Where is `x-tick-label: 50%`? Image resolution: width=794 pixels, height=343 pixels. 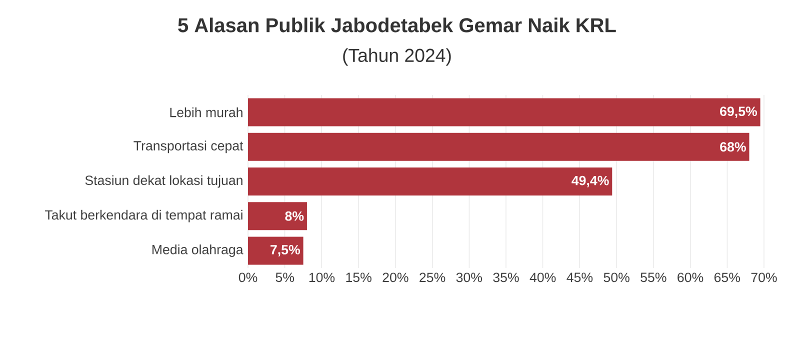
x-tick-label: 50% is located at coordinates (617, 277).